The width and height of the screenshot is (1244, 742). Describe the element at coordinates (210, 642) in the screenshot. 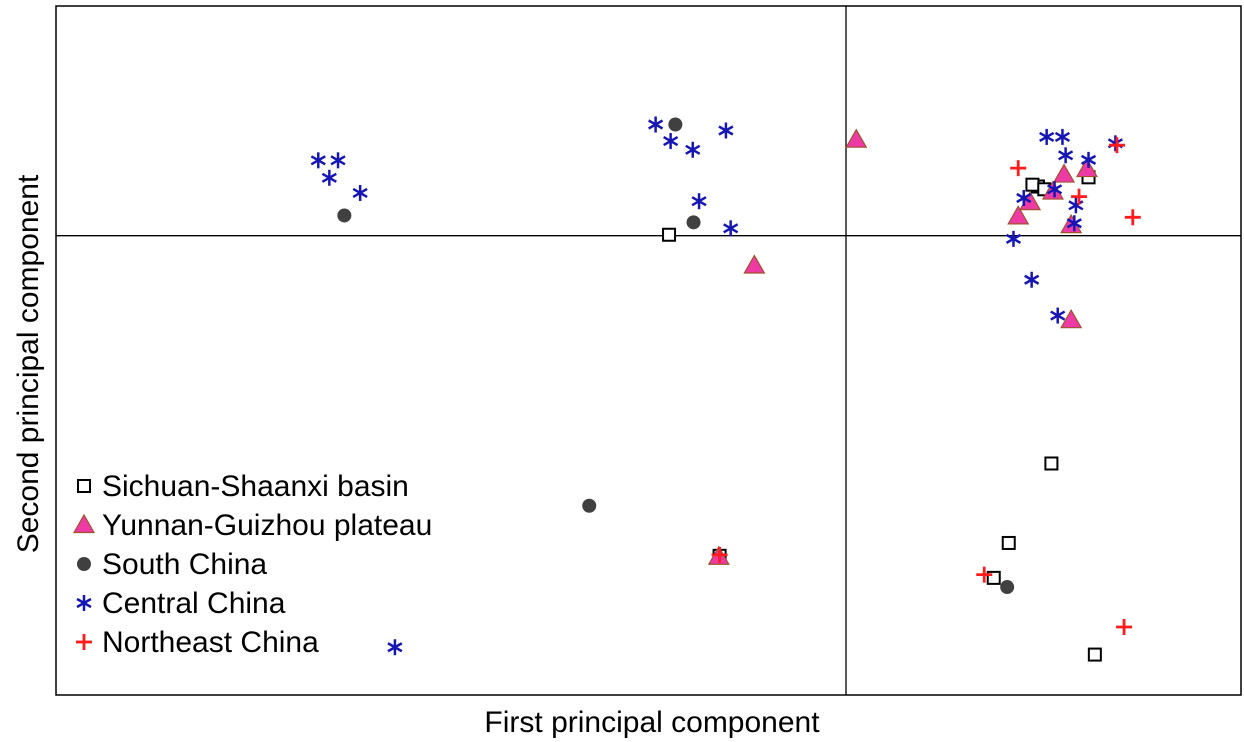

I see `legend-label: Northeast China` at that location.